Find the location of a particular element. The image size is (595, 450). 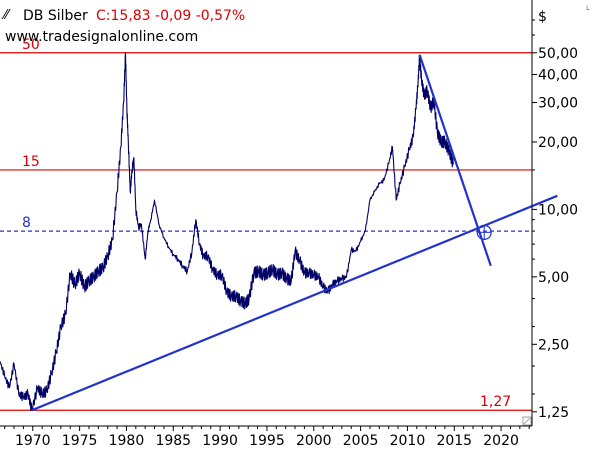

x-tick-label-9: 2015 is located at coordinates (454, 441).